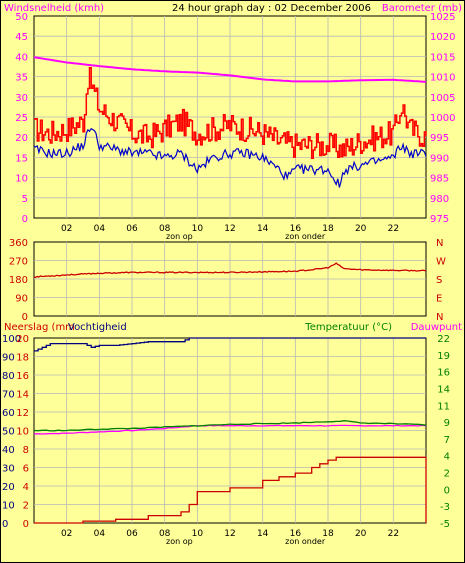 Image resolution: width=465 pixels, height=563 pixels. Describe the element at coordinates (18, 243) in the screenshot. I see `direction-y-tick-label: 360` at that location.